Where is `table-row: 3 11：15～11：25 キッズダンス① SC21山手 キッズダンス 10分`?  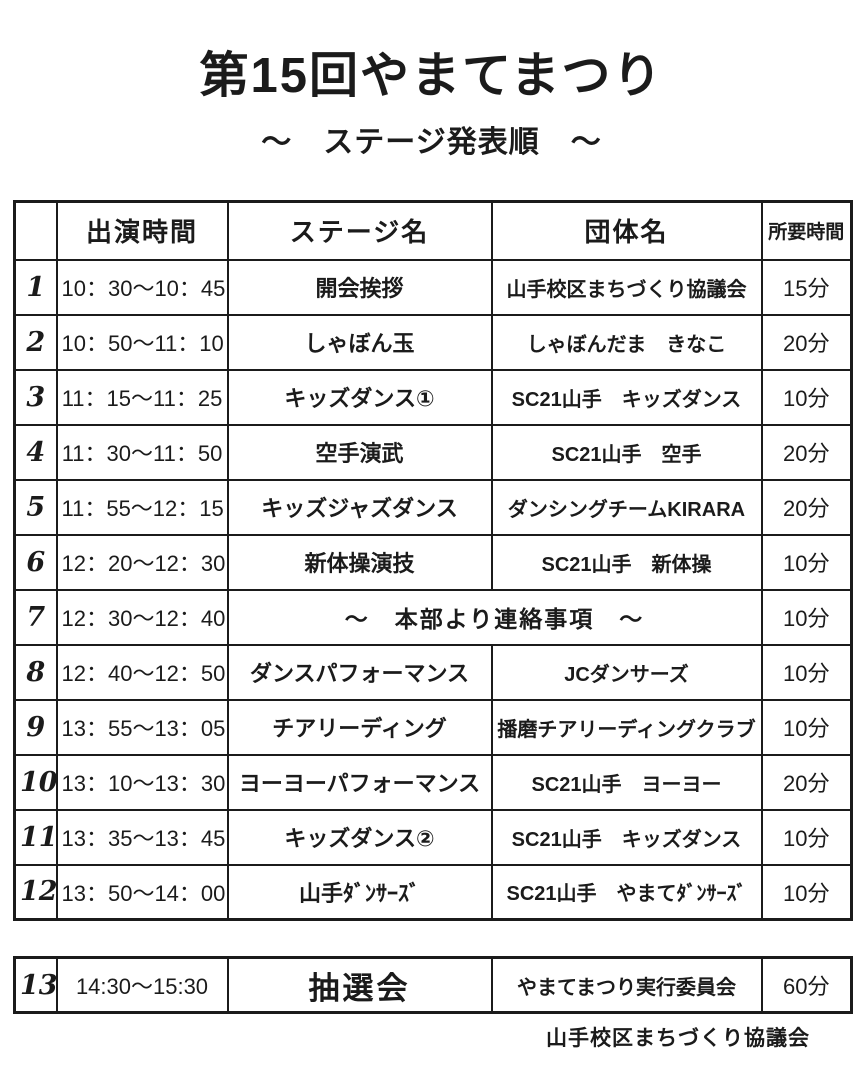
table-row: 3 11：15～11：25 キッズダンス① SC21山手 キッズダンス 10分 is located at coordinates (433, 397).